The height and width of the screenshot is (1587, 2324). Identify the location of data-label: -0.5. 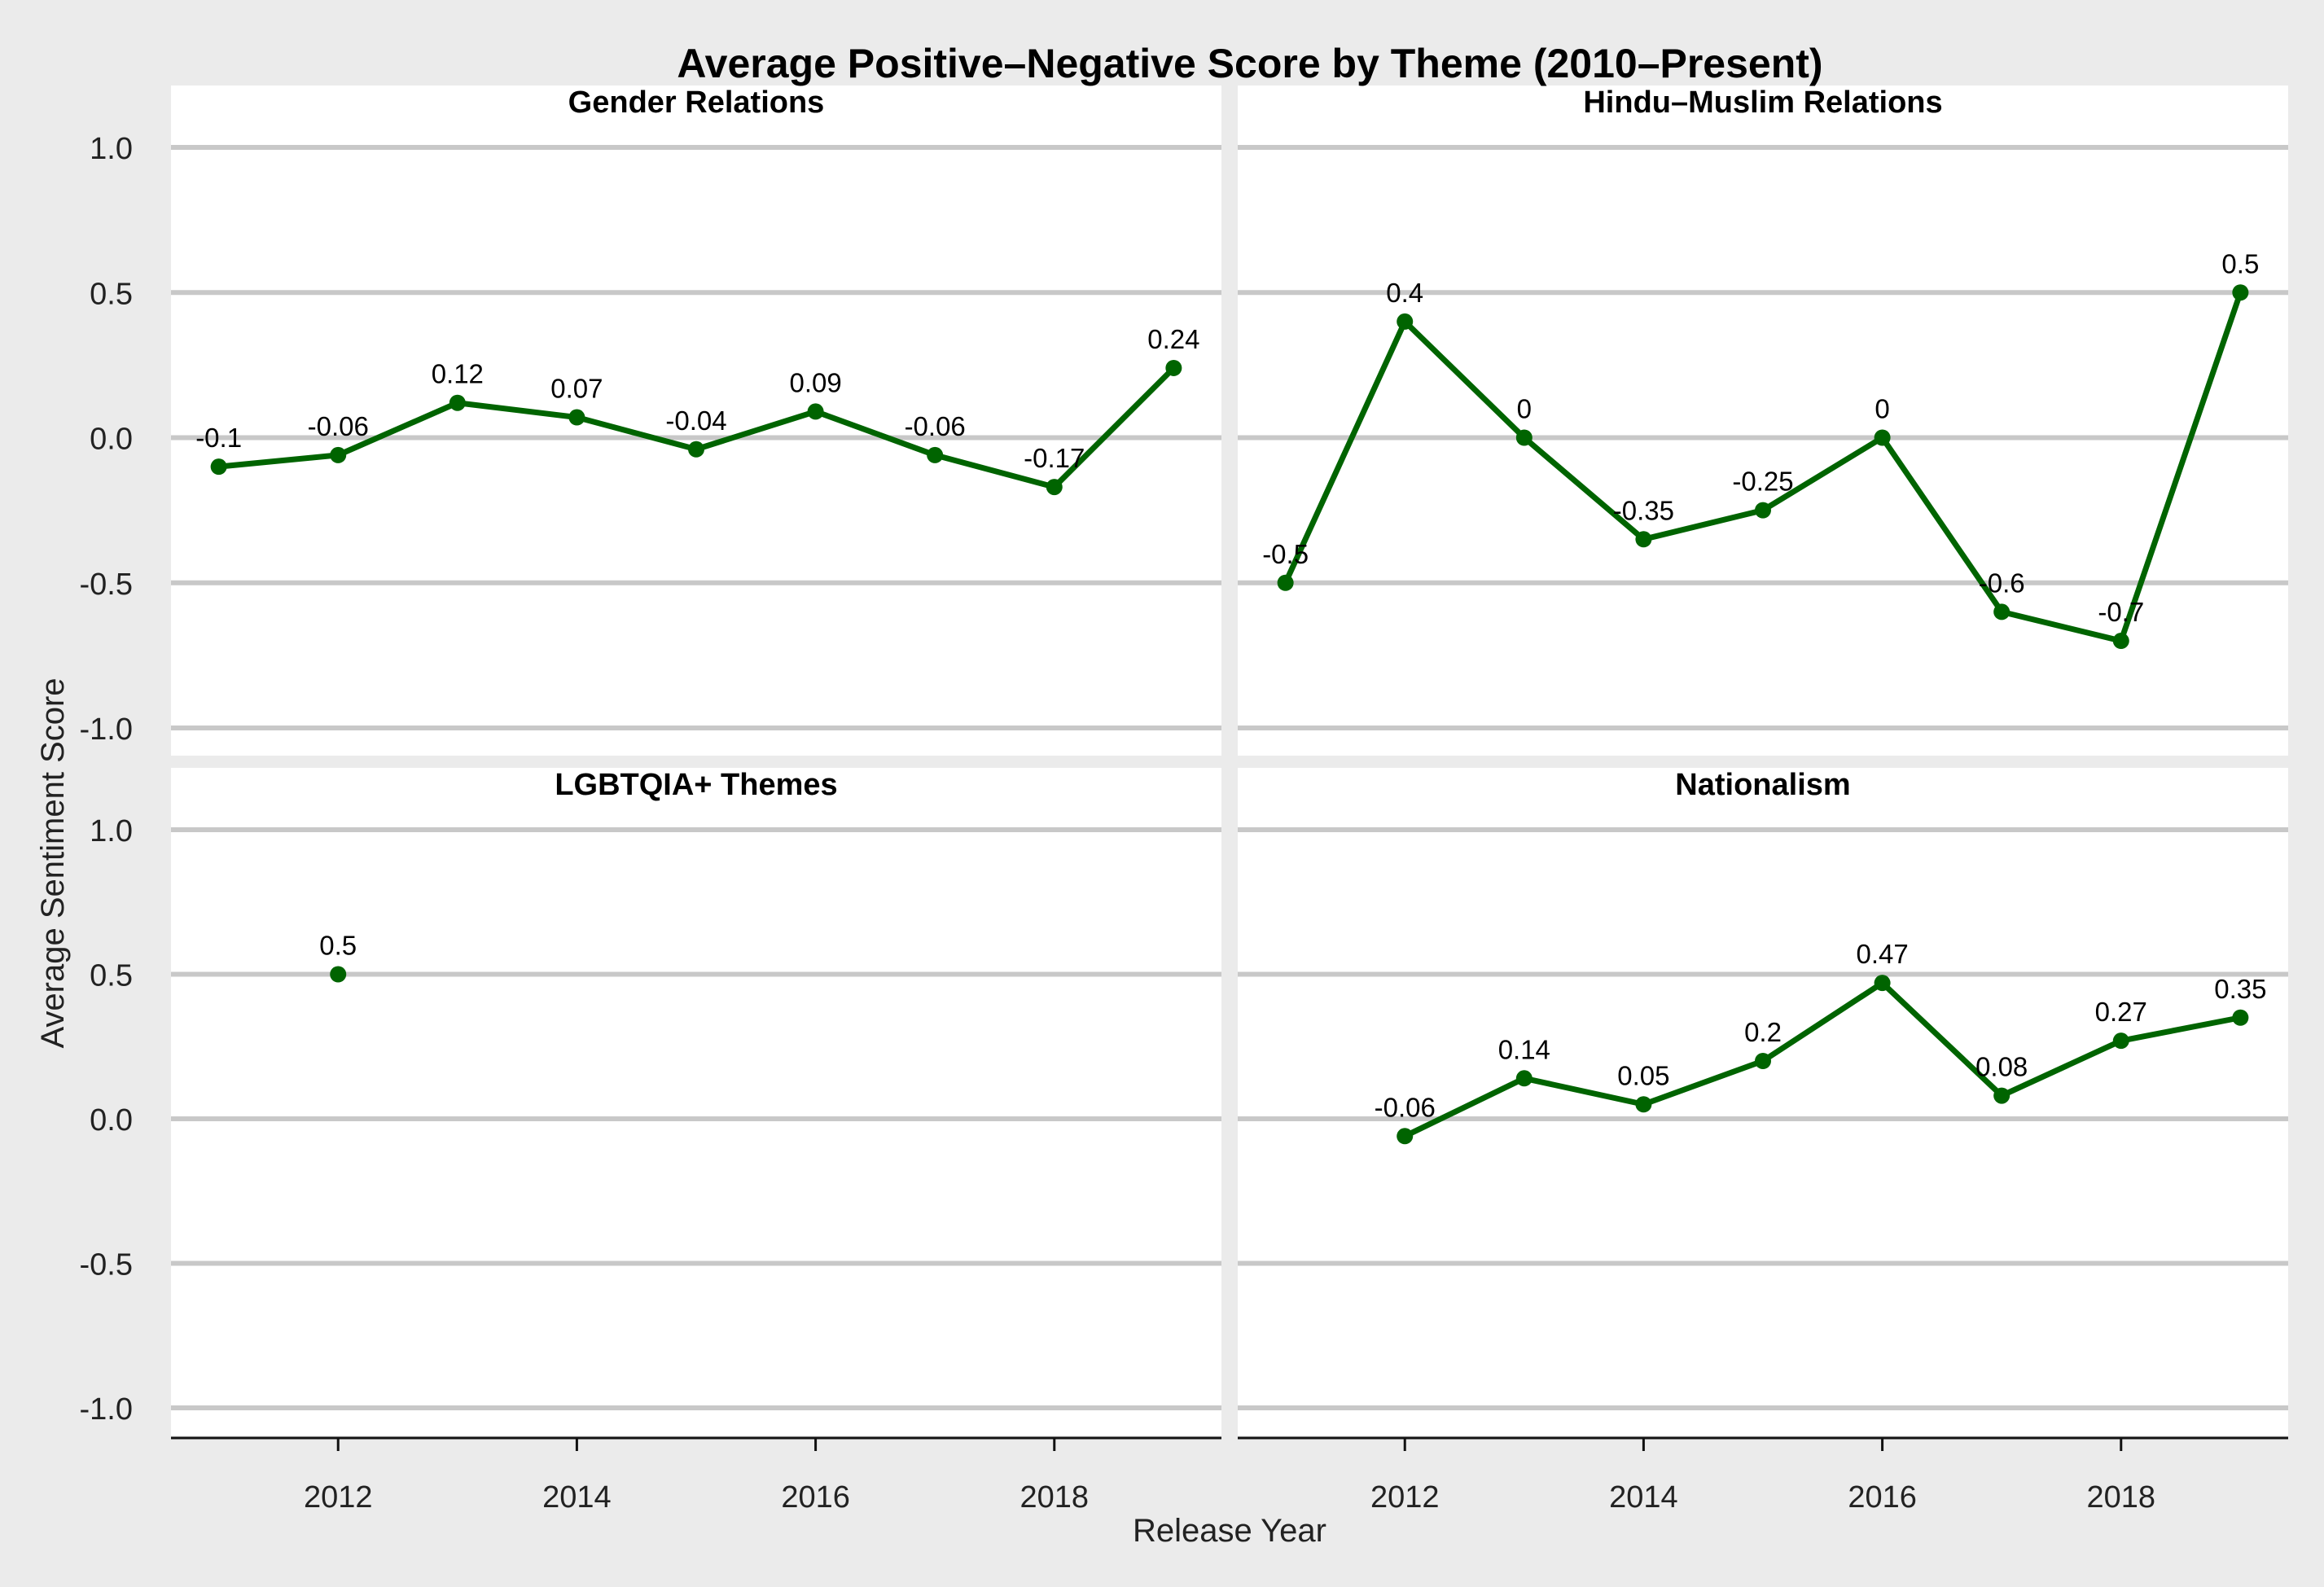
(1285, 554).